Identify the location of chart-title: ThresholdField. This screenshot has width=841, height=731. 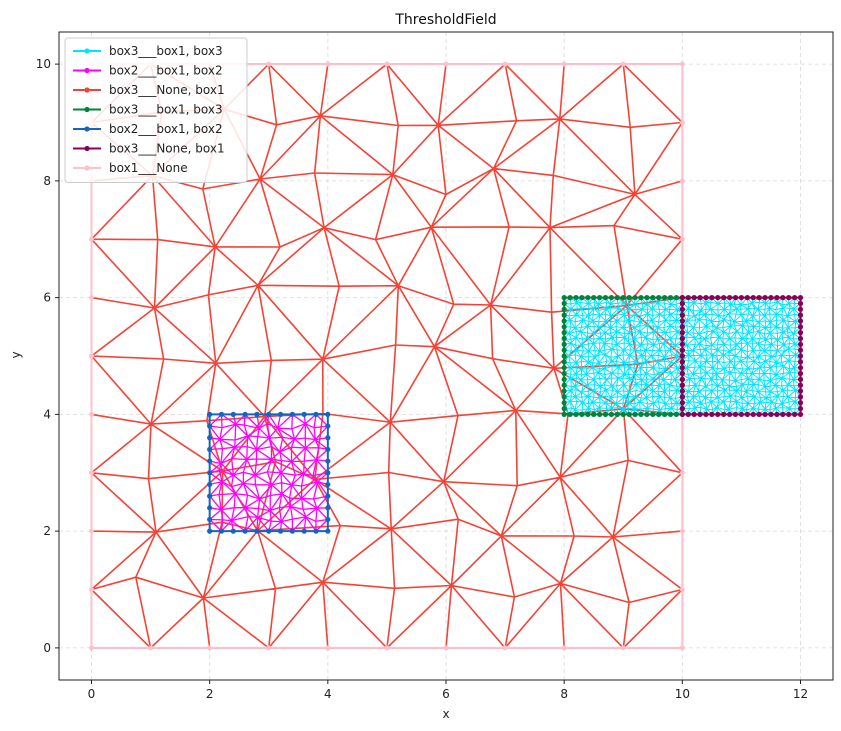
(445, 20).